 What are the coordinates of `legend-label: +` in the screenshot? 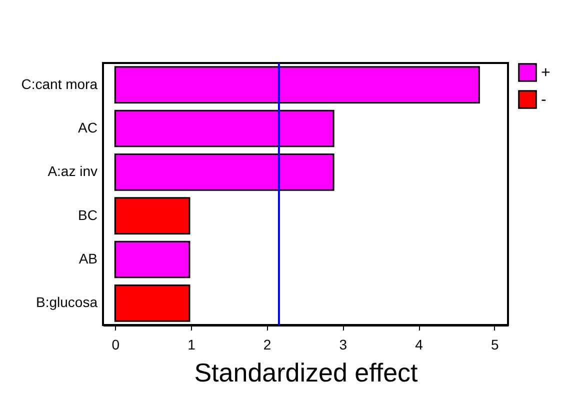 It's located at (545, 73).